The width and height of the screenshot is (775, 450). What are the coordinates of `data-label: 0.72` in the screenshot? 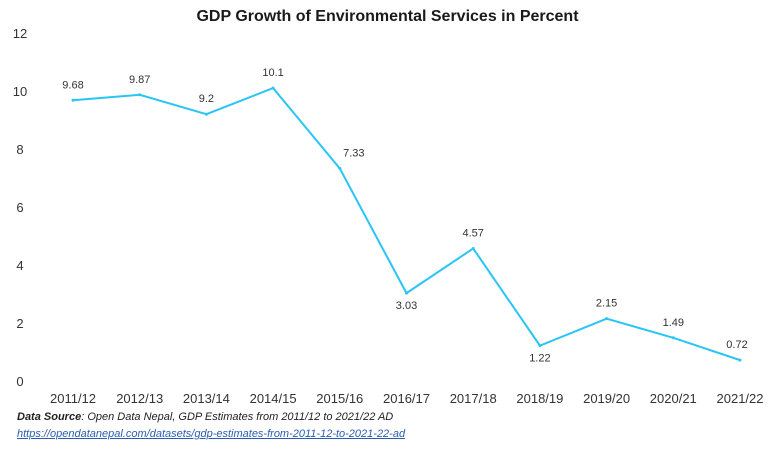 It's located at (736, 345).